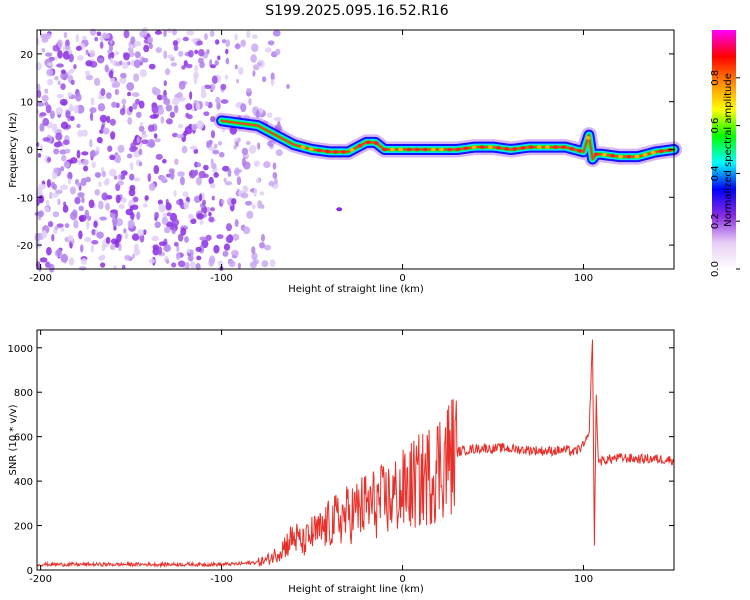 Image resolution: width=750 pixels, height=600 pixels. Describe the element at coordinates (23, 527) in the screenshot. I see `snr-ytick-label: 200` at that location.